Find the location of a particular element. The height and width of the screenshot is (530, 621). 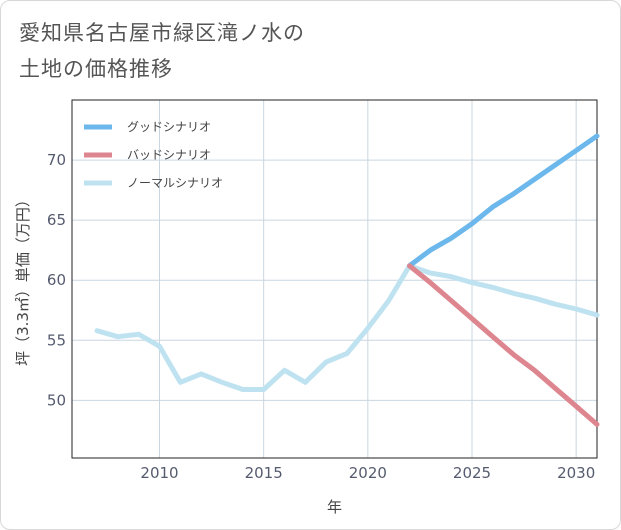

legend-label-0: グッドシナリオ is located at coordinates (169, 127).